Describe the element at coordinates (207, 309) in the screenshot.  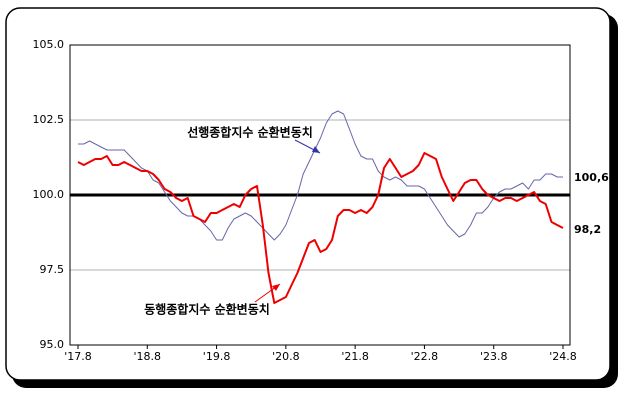
I see `series-annotation: 동행종합지수 순환변동치` at that location.